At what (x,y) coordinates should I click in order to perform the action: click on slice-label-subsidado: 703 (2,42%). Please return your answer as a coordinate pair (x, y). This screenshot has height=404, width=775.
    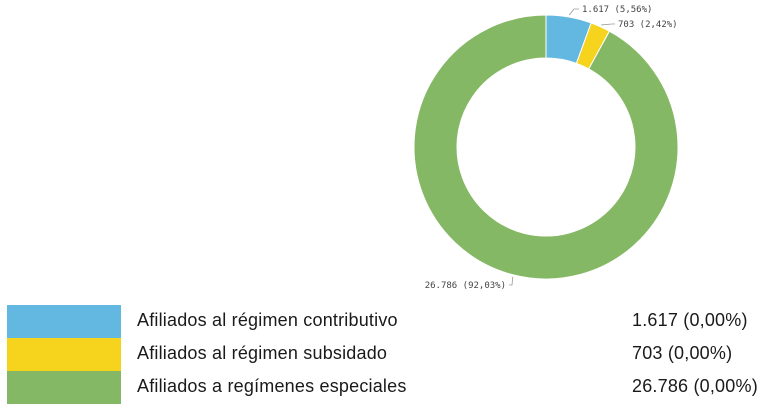
    Looking at the image, I should click on (648, 25).